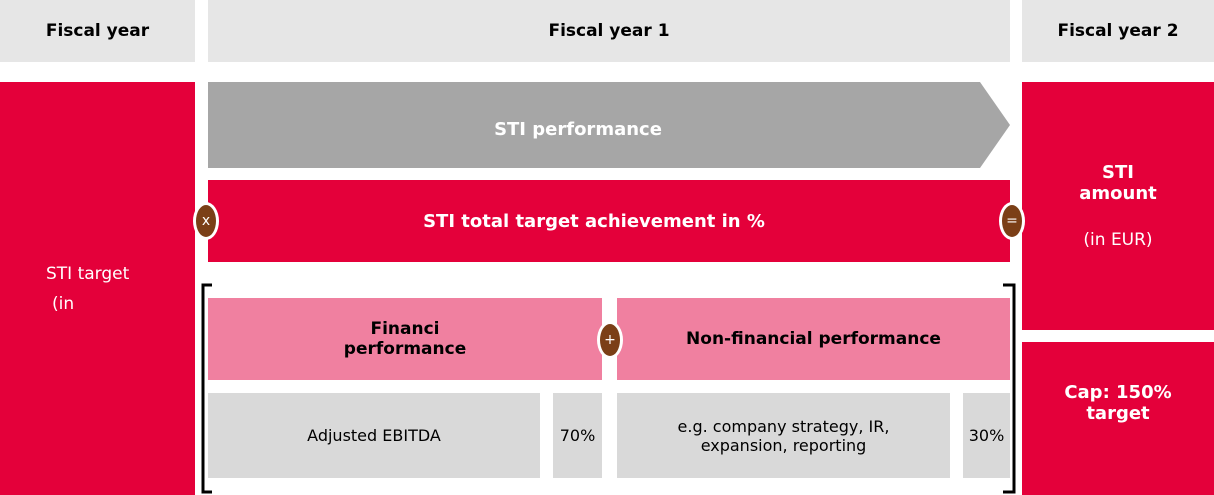 The image size is (1214, 495). I want to click on weight-box: 30%, so click(986, 435).